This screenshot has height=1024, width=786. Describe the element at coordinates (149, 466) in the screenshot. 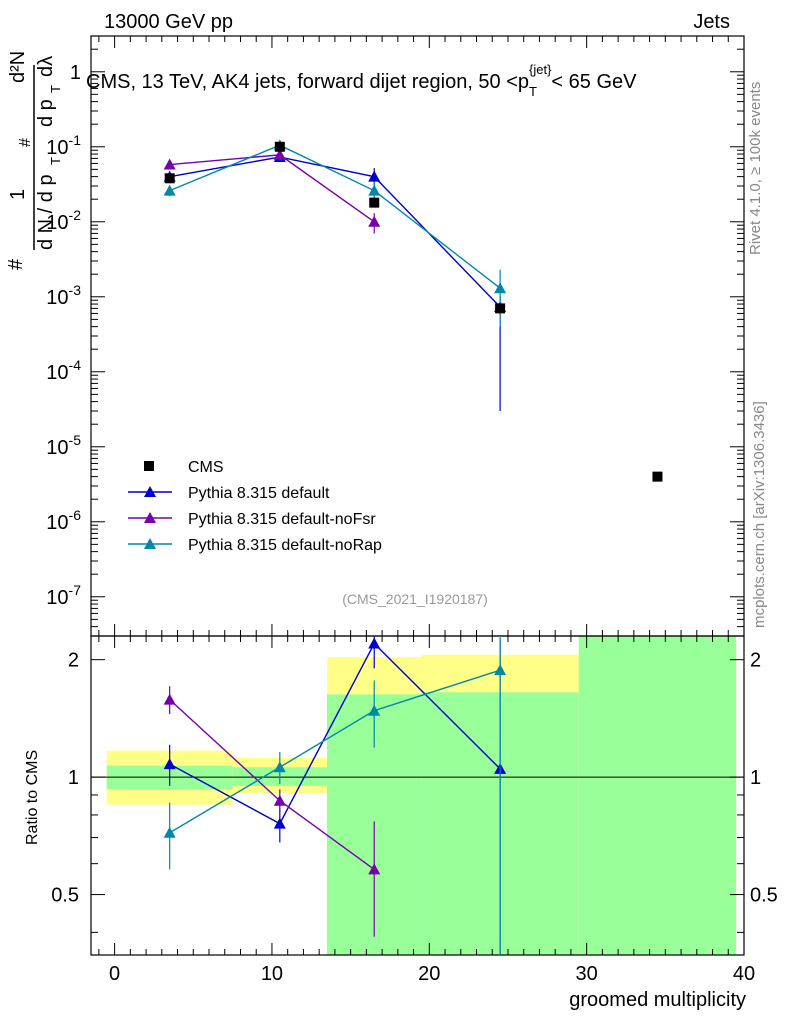

I see `legend-marker-cms` at that location.